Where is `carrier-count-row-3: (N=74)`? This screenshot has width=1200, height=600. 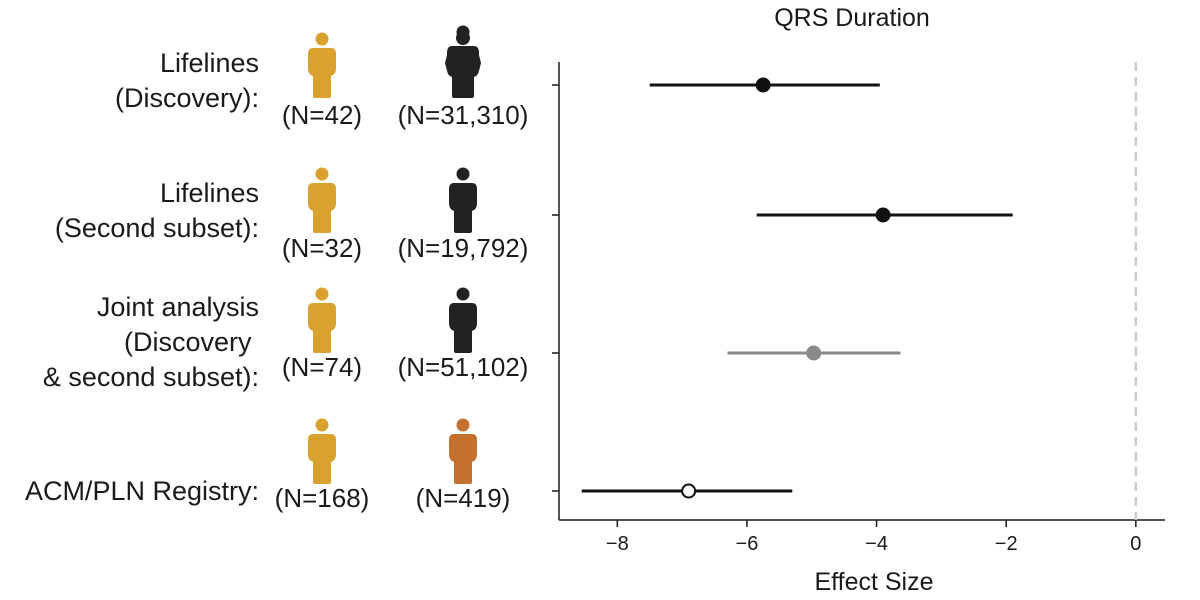 carrier-count-row-3: (N=74) is located at coordinates (322, 367).